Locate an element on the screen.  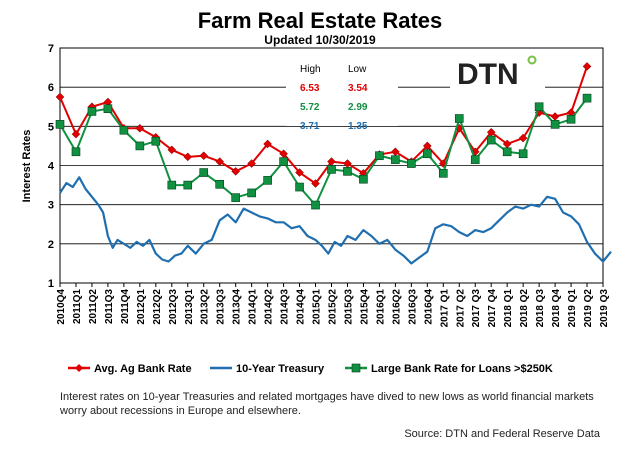
stats-box is located at coordinates (342, 92).